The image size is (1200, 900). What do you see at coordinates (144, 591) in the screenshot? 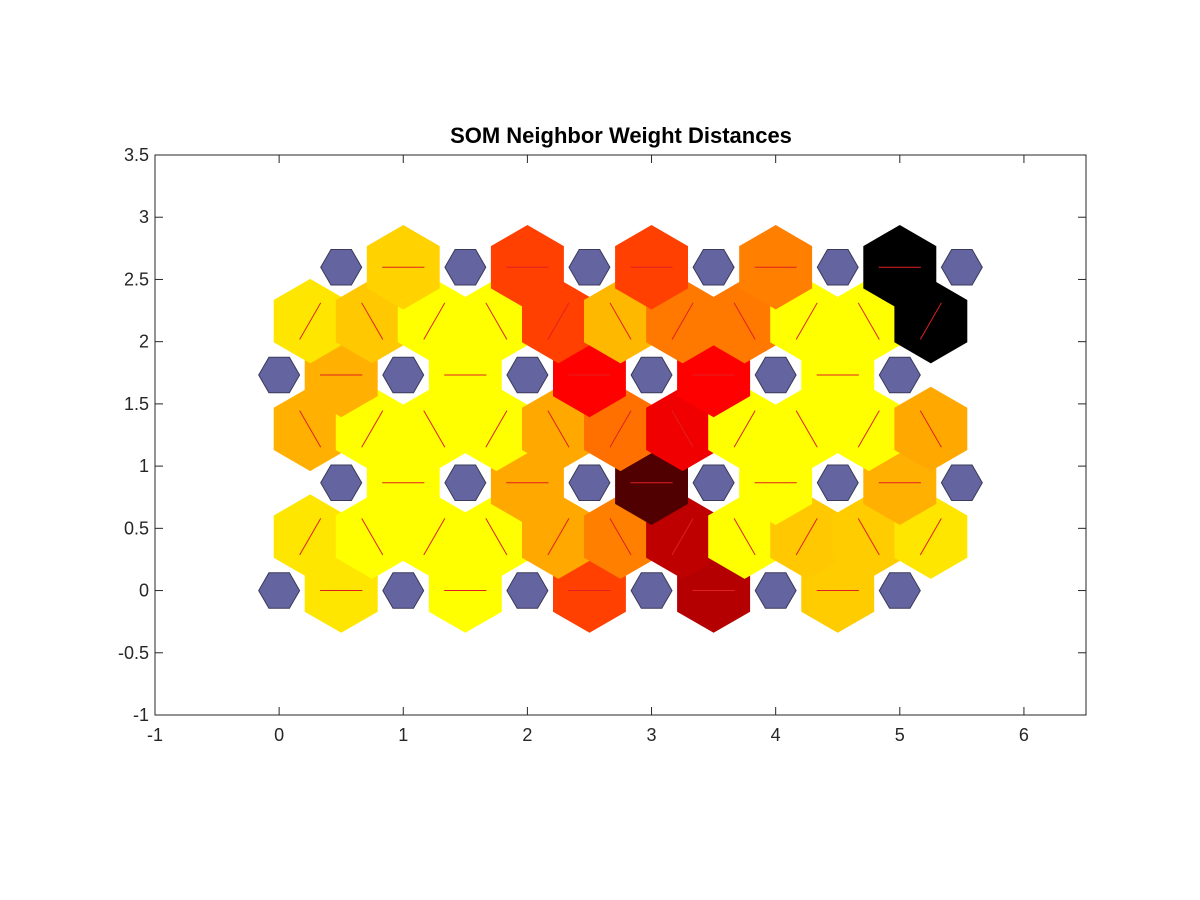
I see `y-tick-label: 0` at bounding box center [144, 591].